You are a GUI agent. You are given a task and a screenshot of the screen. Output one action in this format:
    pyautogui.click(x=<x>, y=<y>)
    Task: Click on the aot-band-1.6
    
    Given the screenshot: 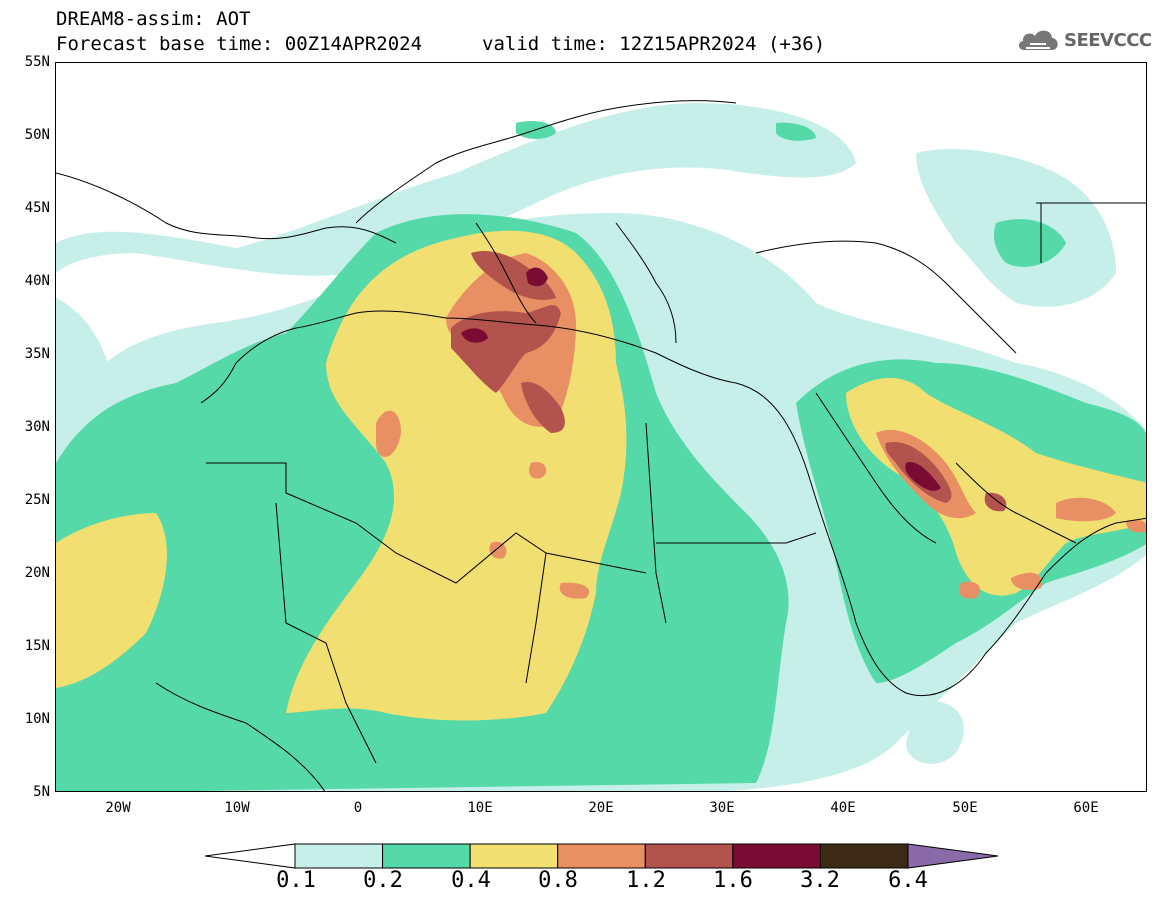 What is the action you would take?
    pyautogui.click(x=701, y=379)
    